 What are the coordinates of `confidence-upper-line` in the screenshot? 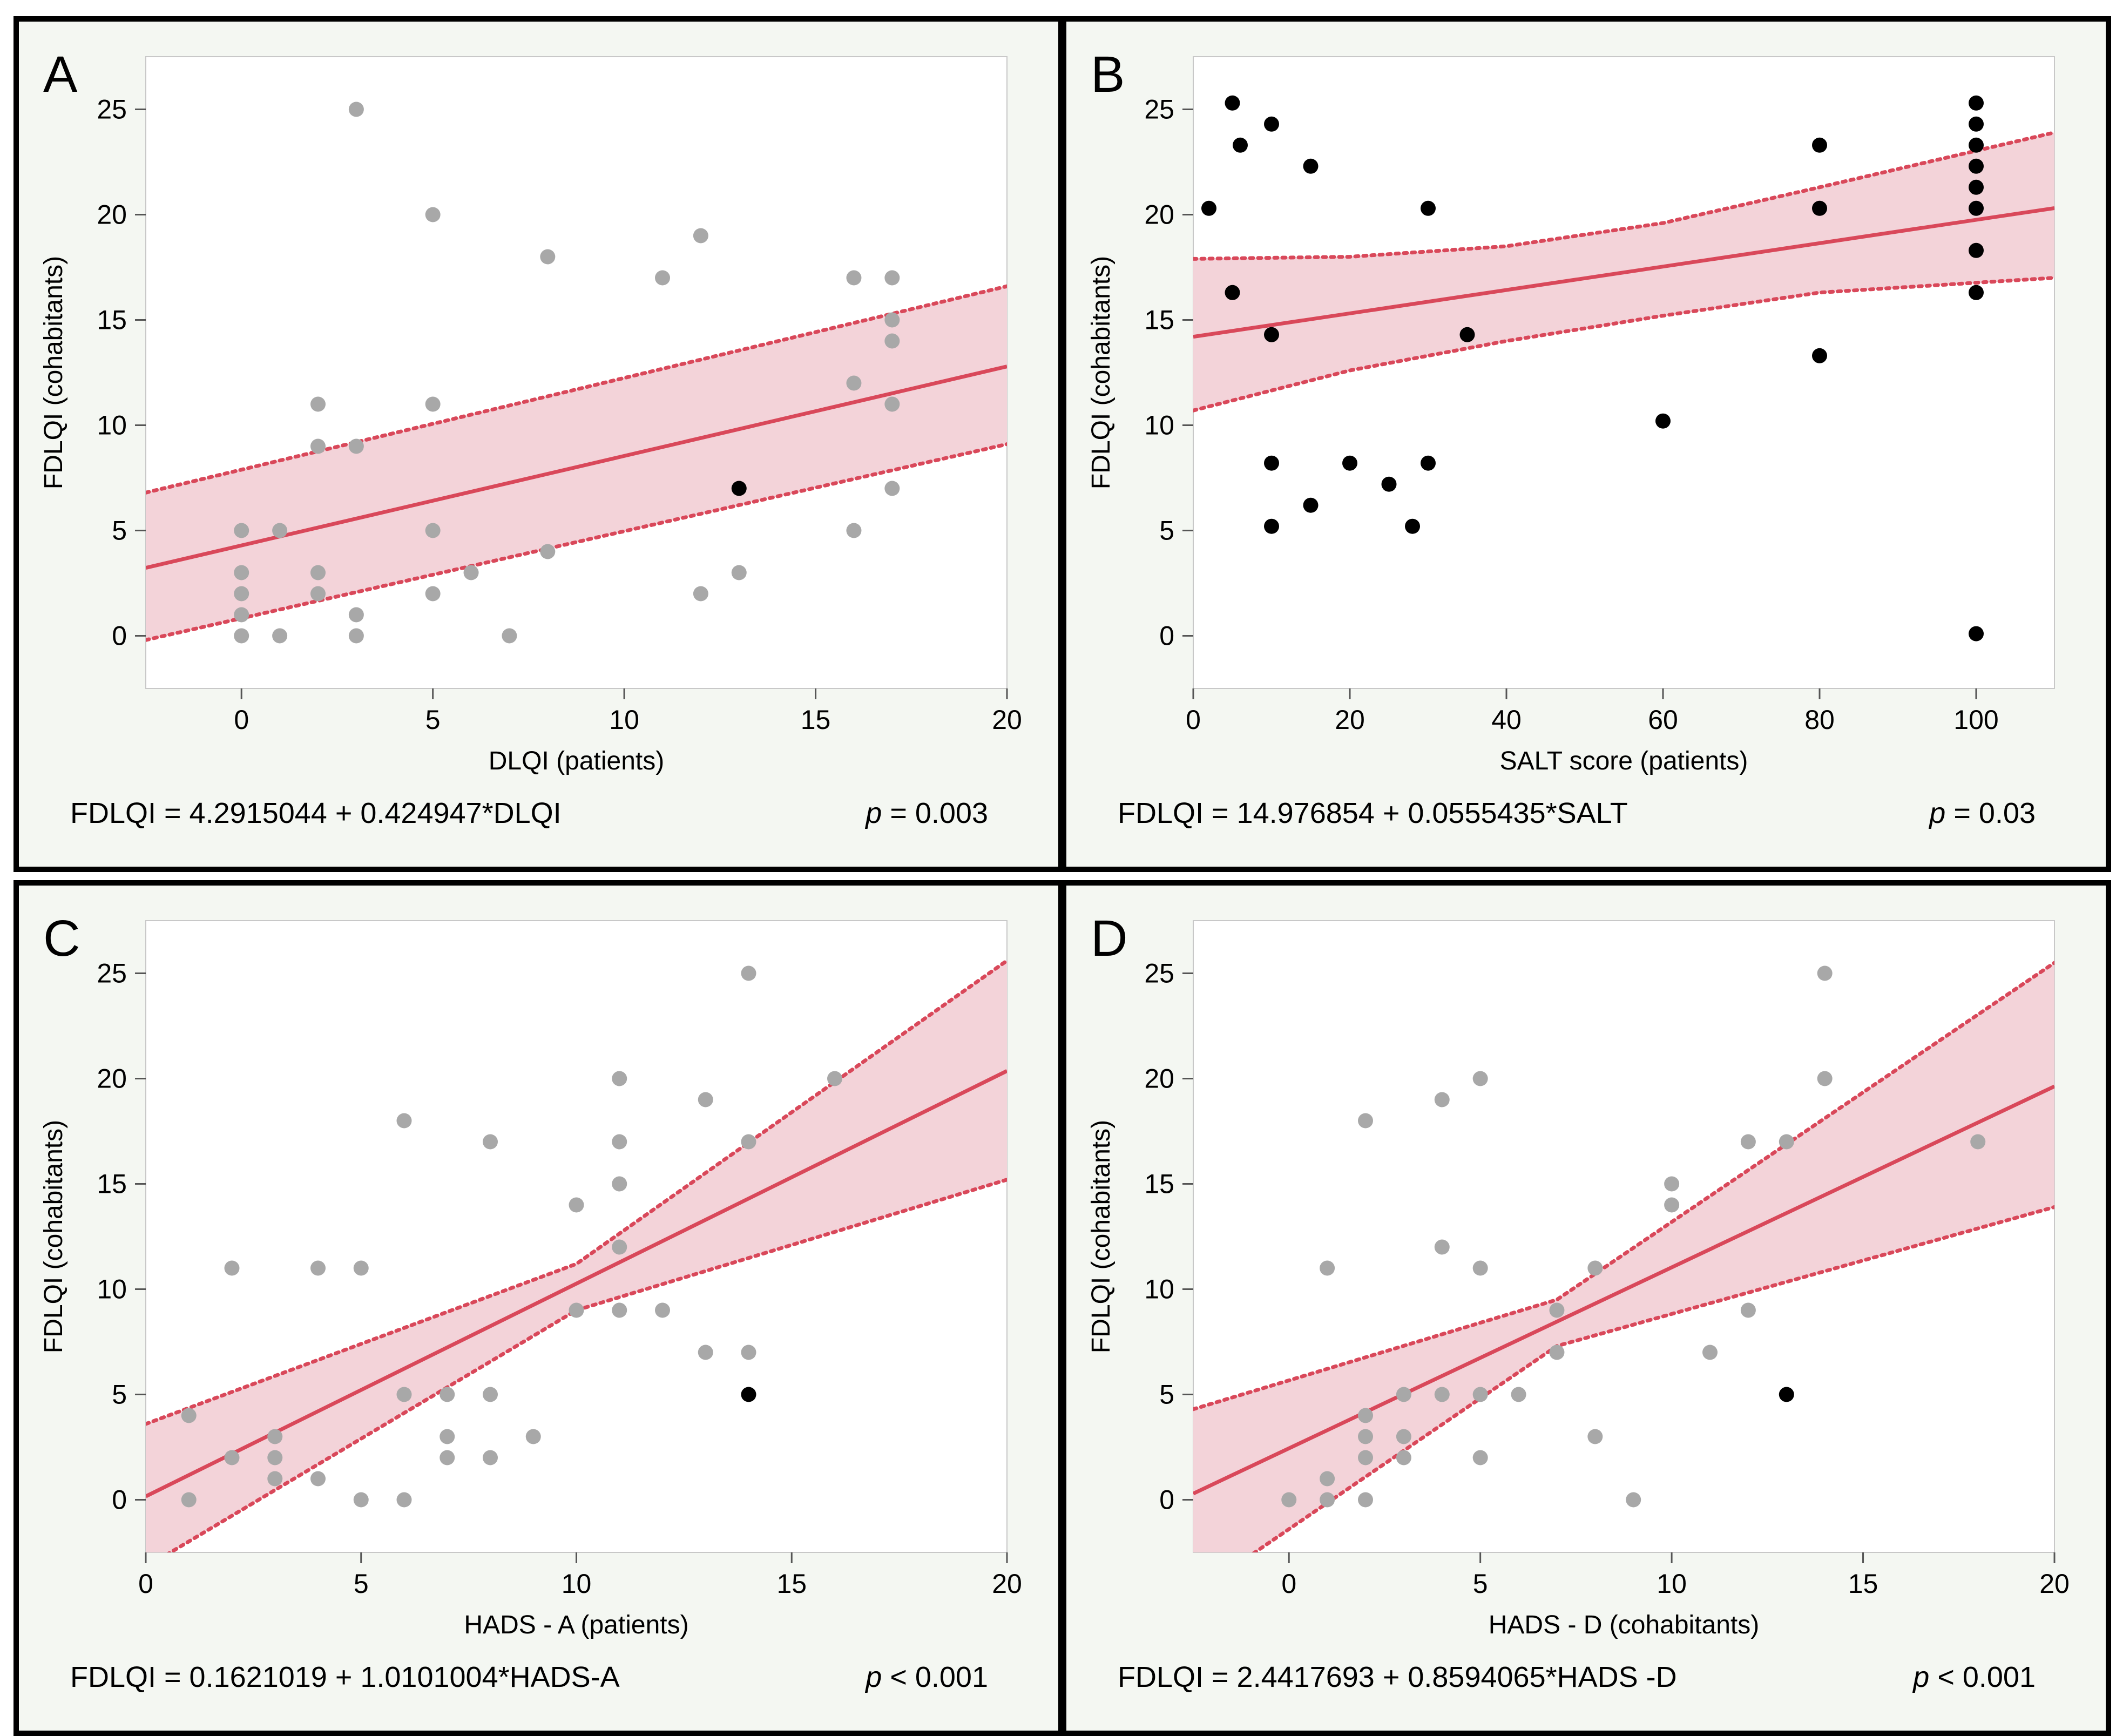 It's located at (1623, 195).